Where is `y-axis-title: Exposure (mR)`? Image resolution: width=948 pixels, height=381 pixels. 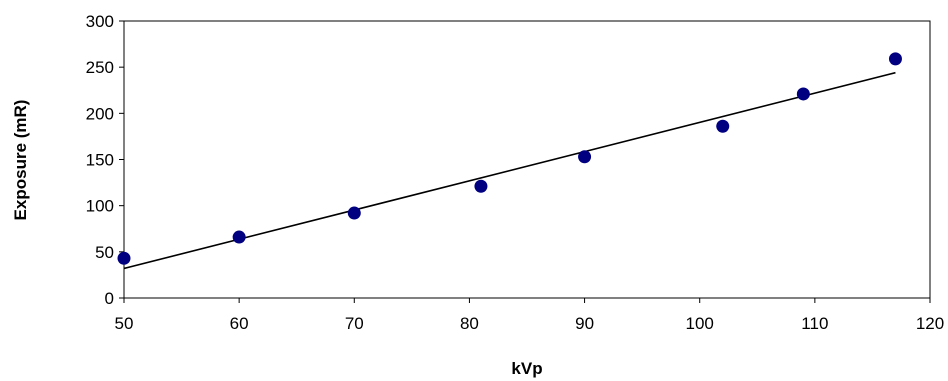 y-axis-title: Exposure (mR) is located at coordinates (20, 160).